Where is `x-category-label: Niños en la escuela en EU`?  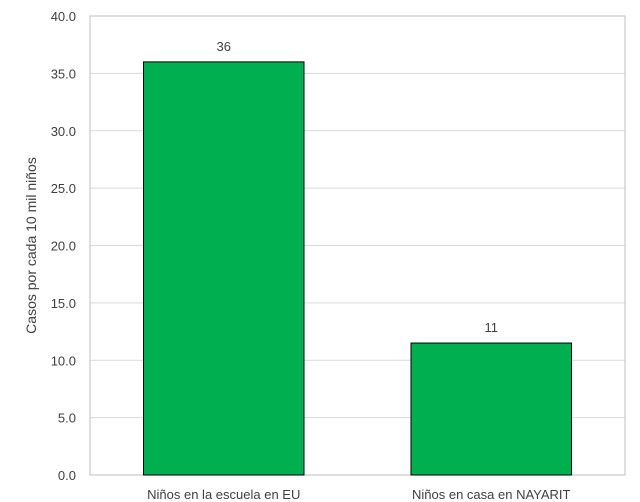
x-category-label: Niños en la escuela en EU is located at coordinates (223, 494).